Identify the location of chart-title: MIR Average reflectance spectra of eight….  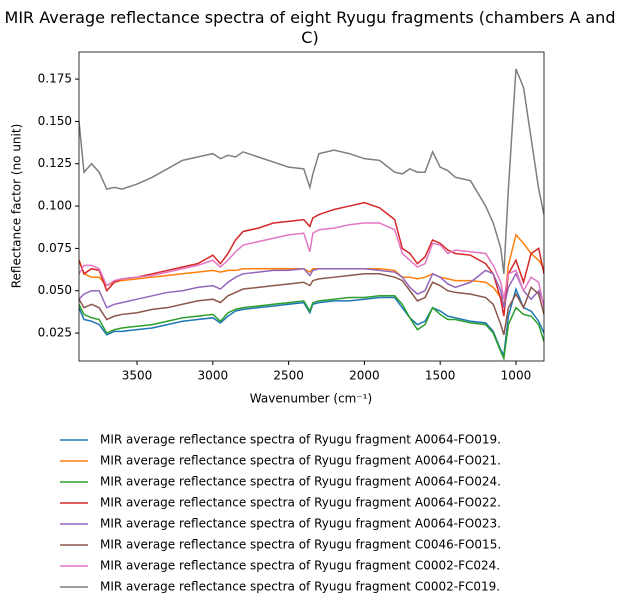
(310, 27).